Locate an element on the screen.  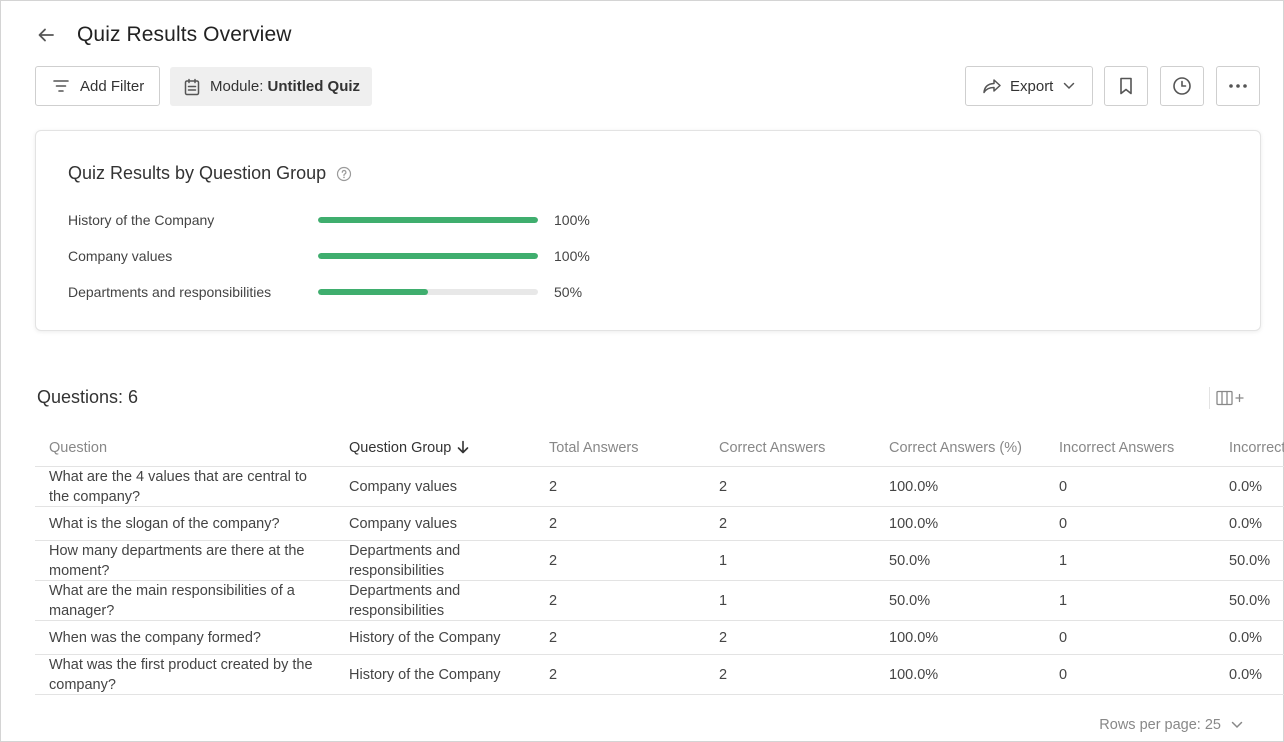
export-label: Export is located at coordinates (1032, 86).